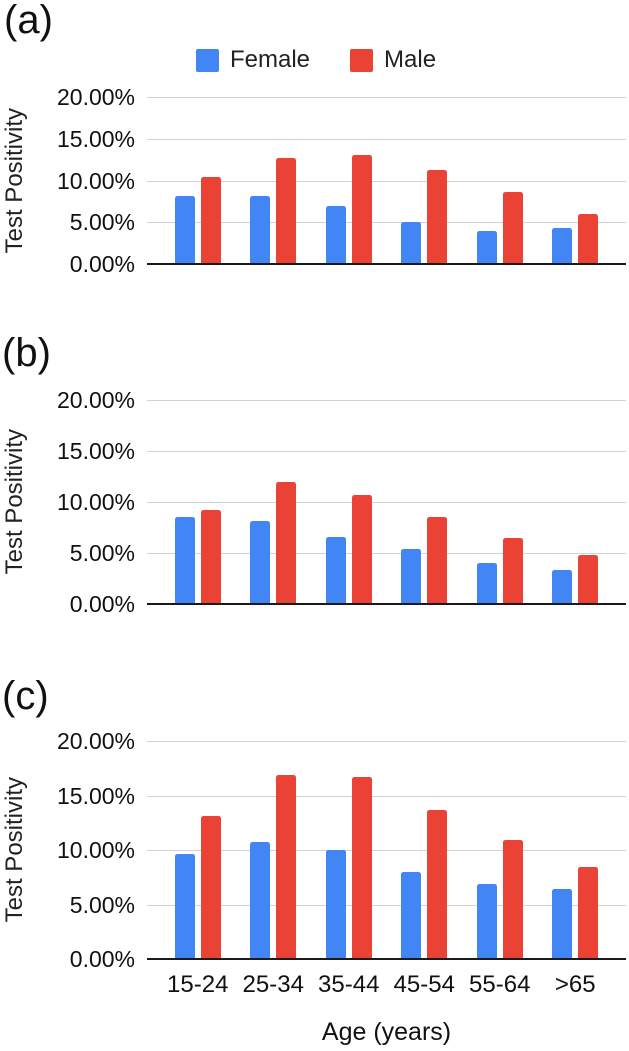  I want to click on panel-label-a: (a), so click(28, 21).